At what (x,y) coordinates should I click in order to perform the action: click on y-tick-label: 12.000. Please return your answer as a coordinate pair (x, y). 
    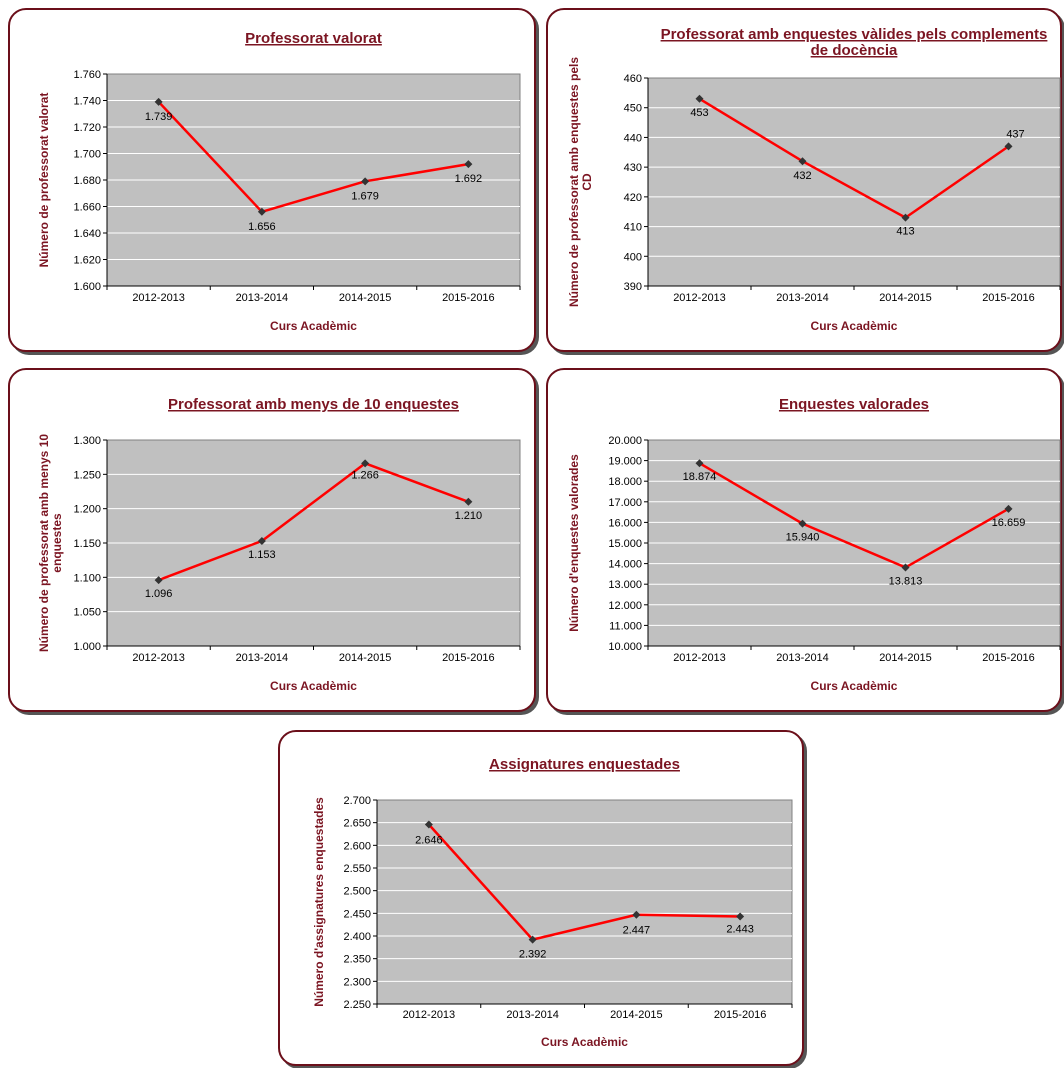
    Looking at the image, I should click on (625, 606).